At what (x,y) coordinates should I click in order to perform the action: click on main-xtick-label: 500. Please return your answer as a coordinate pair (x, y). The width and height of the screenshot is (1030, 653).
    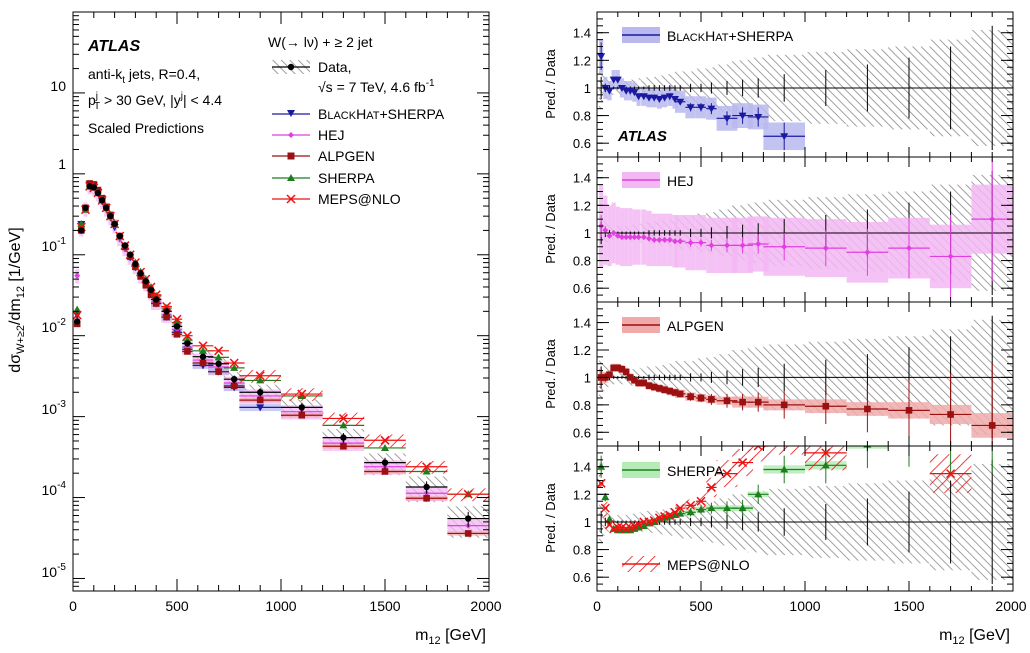
    Looking at the image, I should click on (177, 606).